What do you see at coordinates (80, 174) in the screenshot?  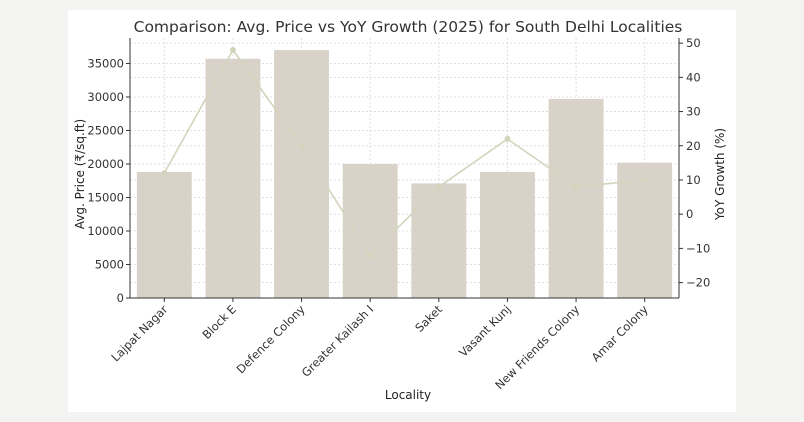 I see `y-axis-label: Avg. Price (₹/sq.ft)` at bounding box center [80, 174].